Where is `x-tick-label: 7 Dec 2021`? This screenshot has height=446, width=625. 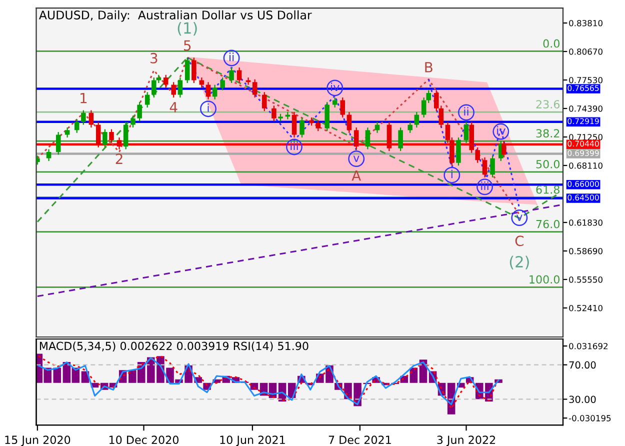 x-tick-label: 7 Dec 2021 is located at coordinates (359, 440).